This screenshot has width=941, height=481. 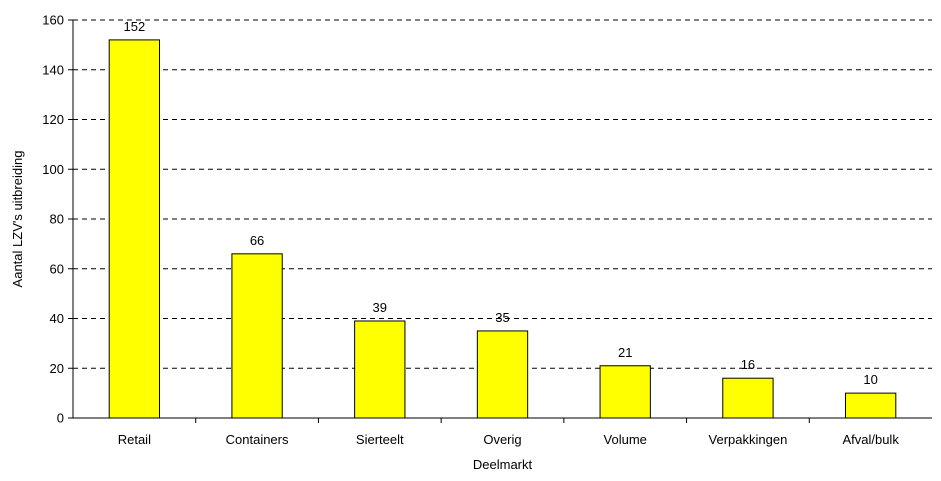 What do you see at coordinates (134, 439) in the screenshot?
I see `x-tick-label: Retail` at bounding box center [134, 439].